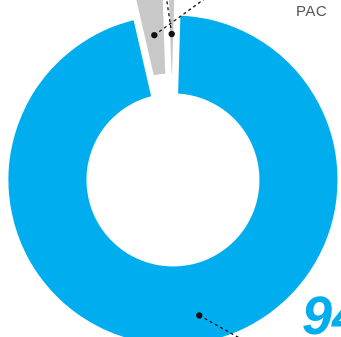 The width and height of the screenshot is (341, 337). What do you see at coordinates (321, 311) in the screenshot?
I see `main-slice-value-label: 94` at bounding box center [321, 311].